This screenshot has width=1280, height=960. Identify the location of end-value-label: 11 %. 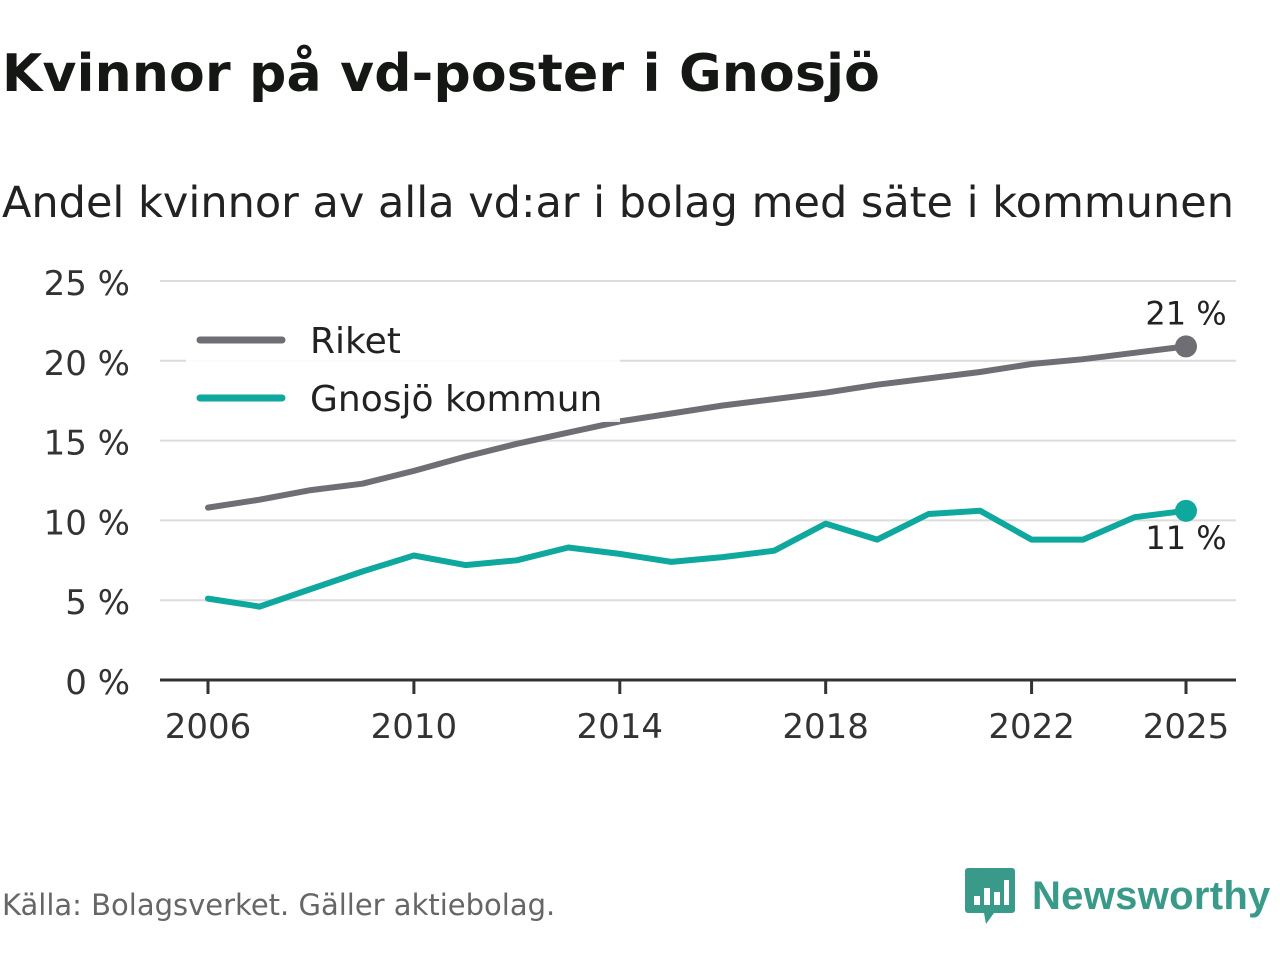
(1185, 538).